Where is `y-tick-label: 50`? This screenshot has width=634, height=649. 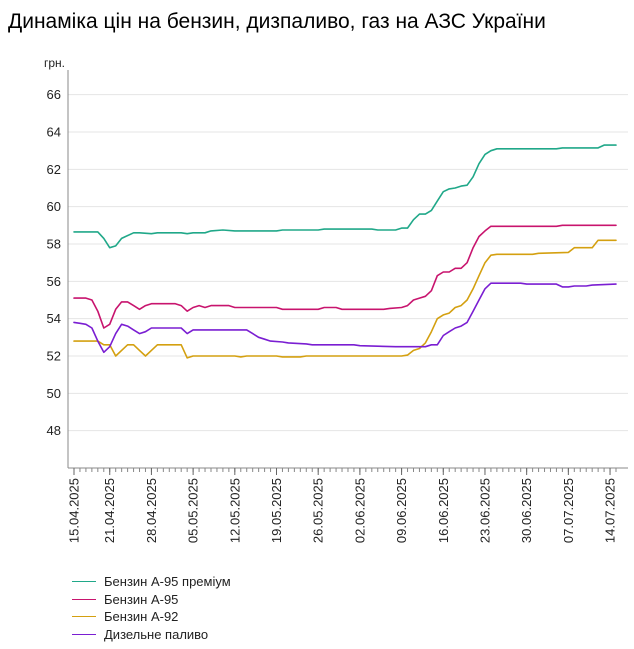 y-tick-label: 50 is located at coordinates (54, 393).